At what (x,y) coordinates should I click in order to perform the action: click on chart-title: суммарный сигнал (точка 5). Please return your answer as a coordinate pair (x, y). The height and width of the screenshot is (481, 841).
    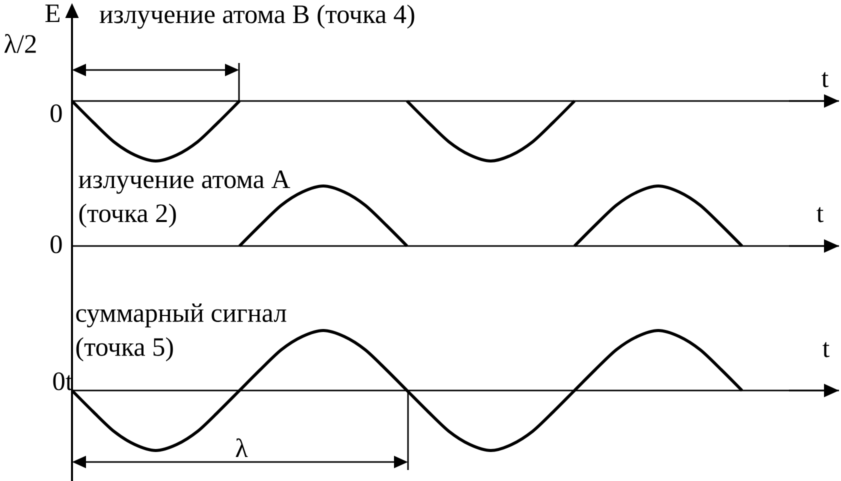
    Looking at the image, I should click on (181, 333).